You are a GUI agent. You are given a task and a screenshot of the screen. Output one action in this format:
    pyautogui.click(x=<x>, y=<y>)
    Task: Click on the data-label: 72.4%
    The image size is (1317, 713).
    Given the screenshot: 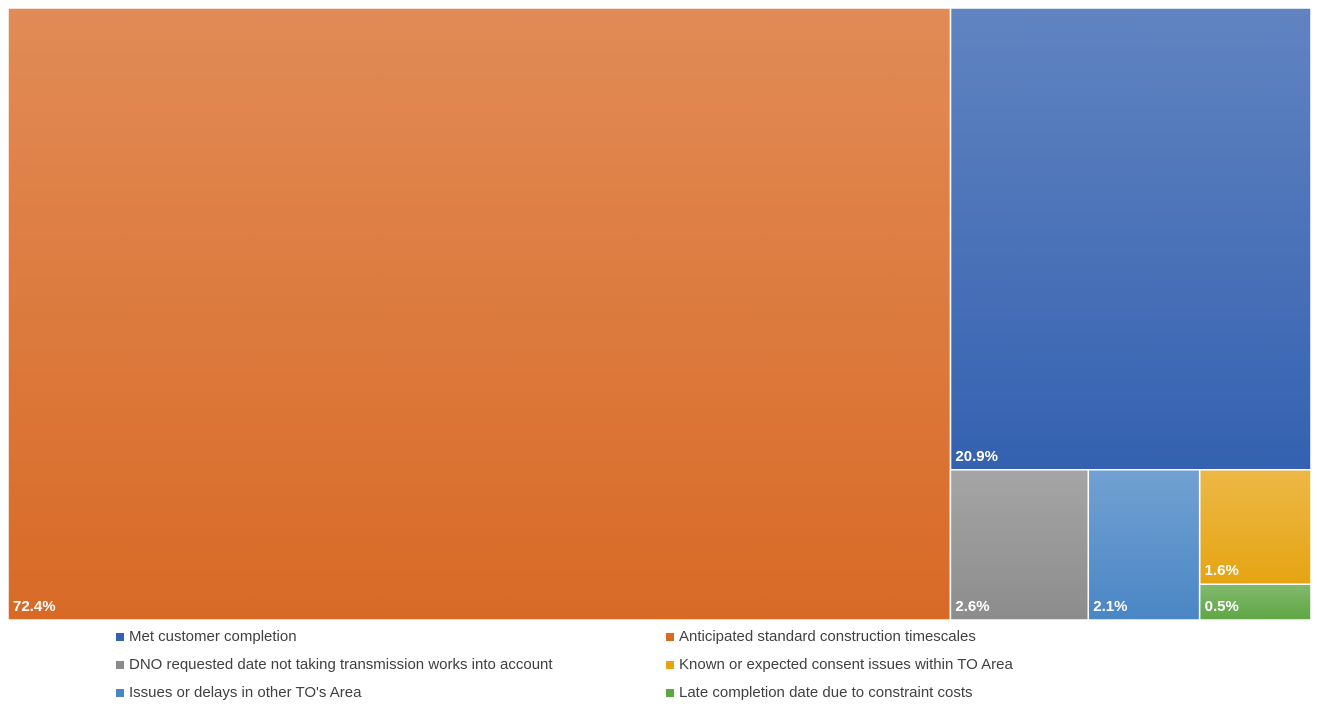 What is the action you would take?
    pyautogui.click(x=34, y=606)
    